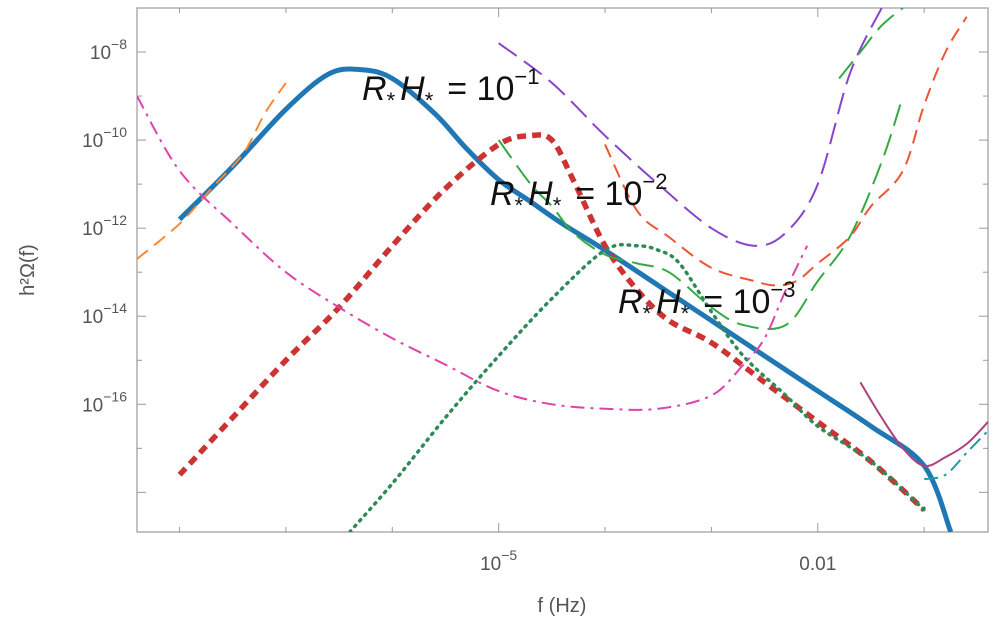 This screenshot has width=996, height=626. I want to click on y-tick-label: 10−16, so click(104, 402).